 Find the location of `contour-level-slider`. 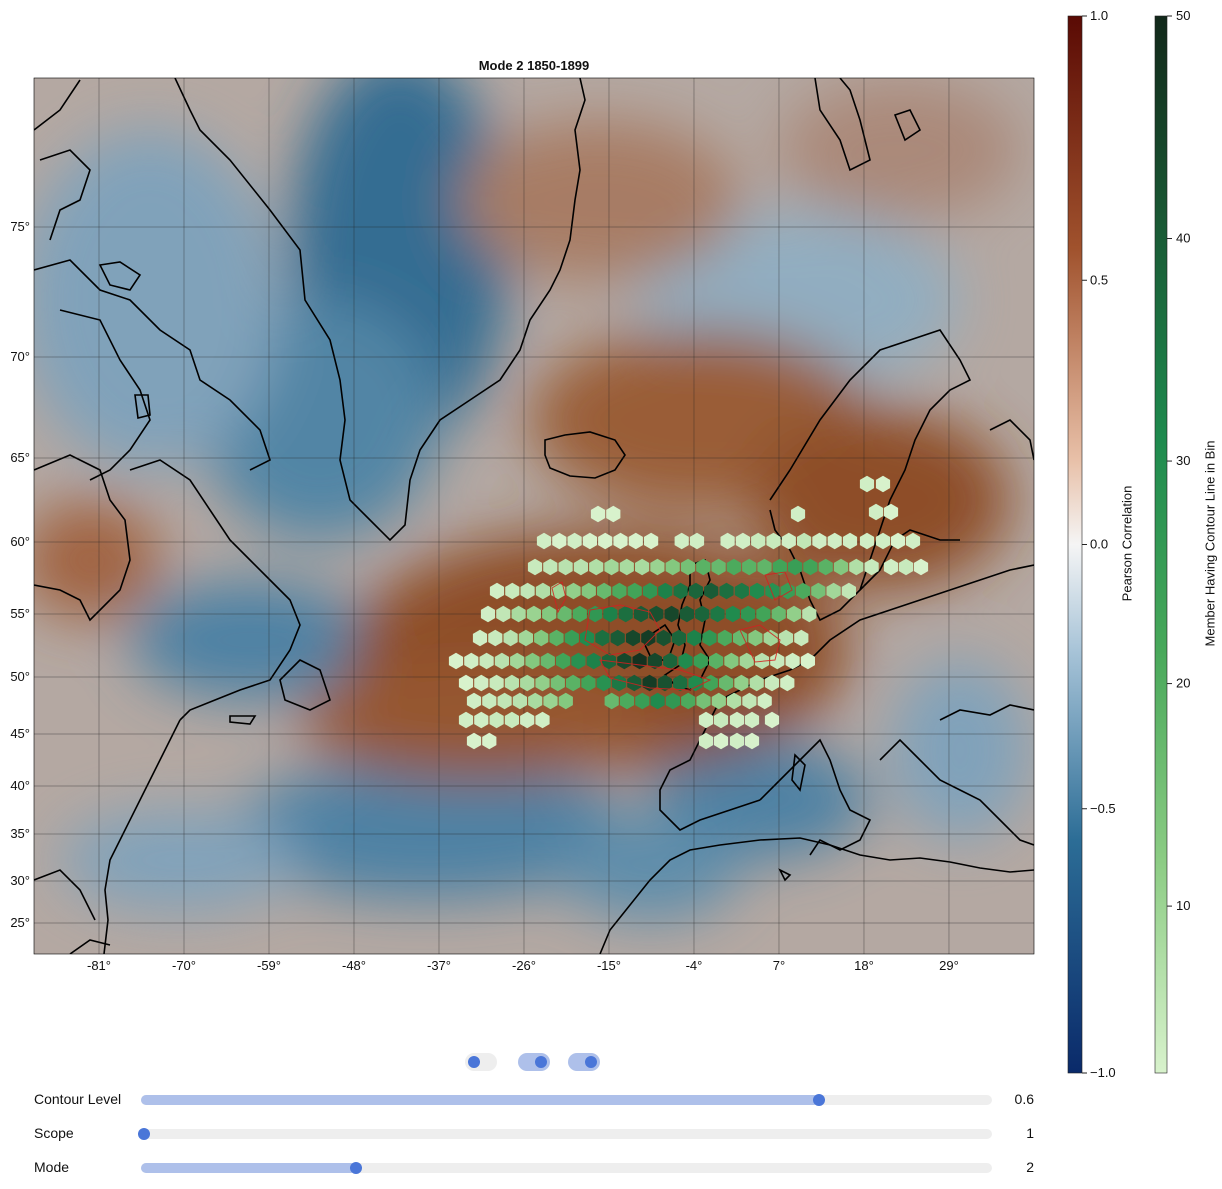

contour-level-slider is located at coordinates (566, 1100).